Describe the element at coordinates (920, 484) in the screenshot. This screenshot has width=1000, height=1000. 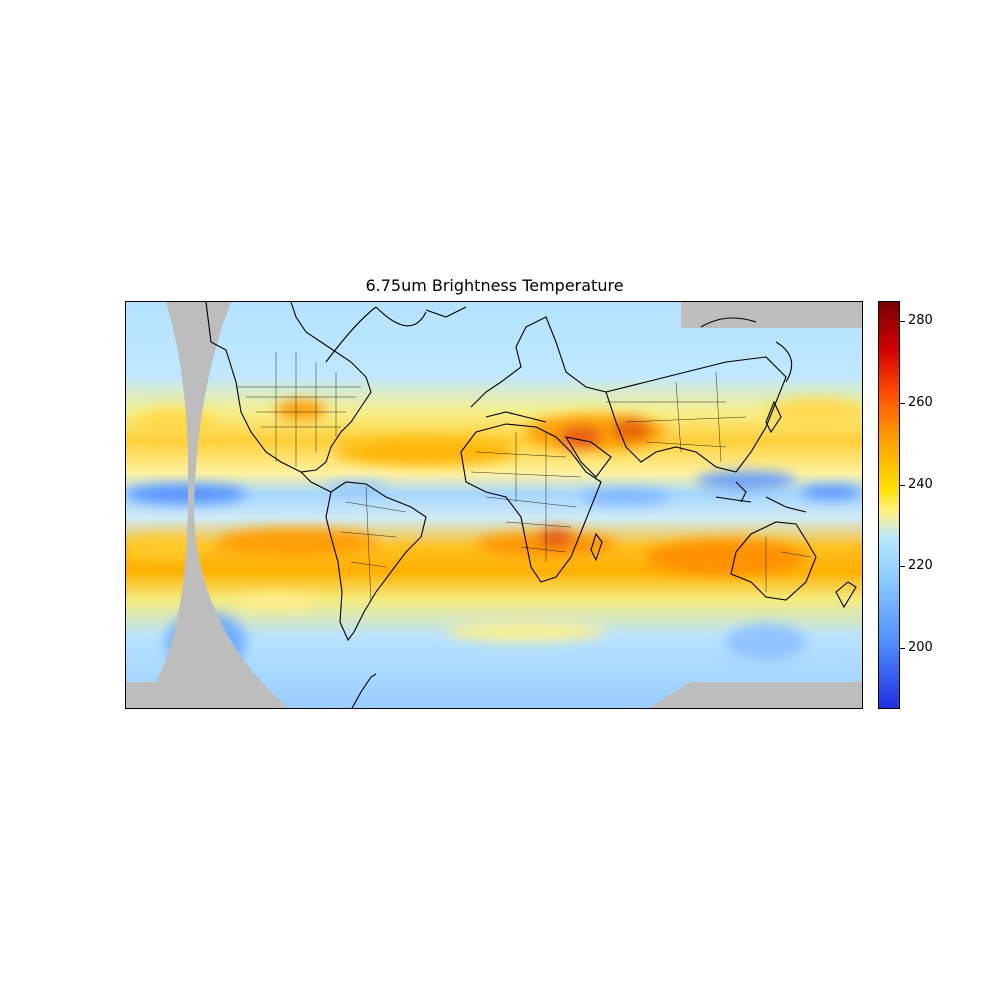
I see `colorbar-tick-label: 240` at that location.